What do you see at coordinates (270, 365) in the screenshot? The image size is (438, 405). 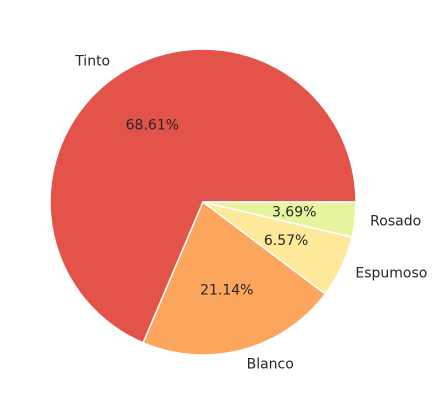 I see `category-label-blanco: Blanco` at bounding box center [270, 365].